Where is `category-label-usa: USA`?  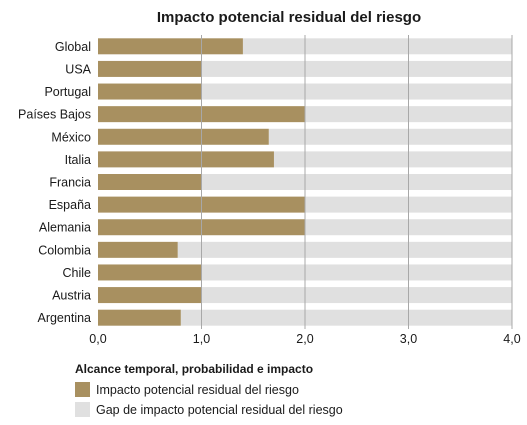
category-label-usa: USA is located at coordinates (78, 69).